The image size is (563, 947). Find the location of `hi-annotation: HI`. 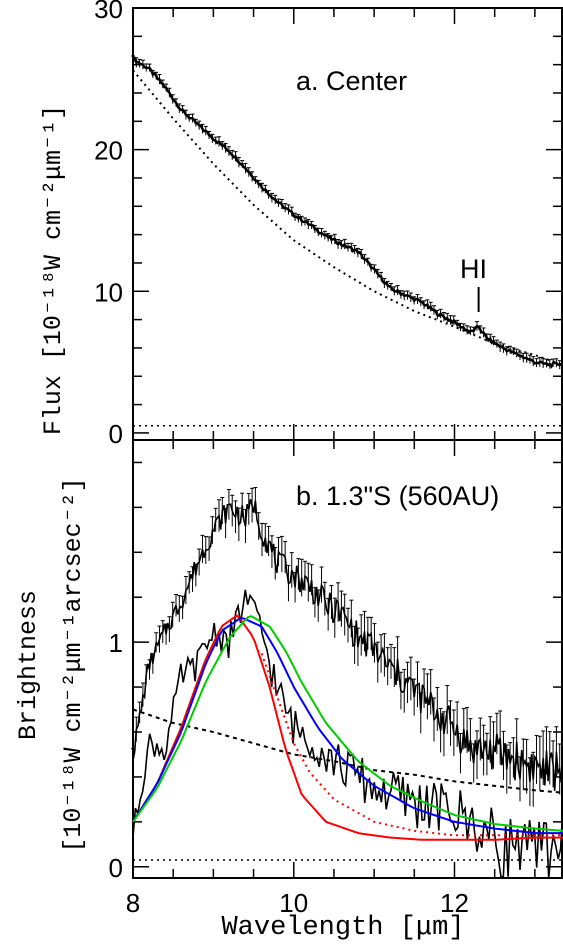

hi-annotation: HI is located at coordinates (473, 269).